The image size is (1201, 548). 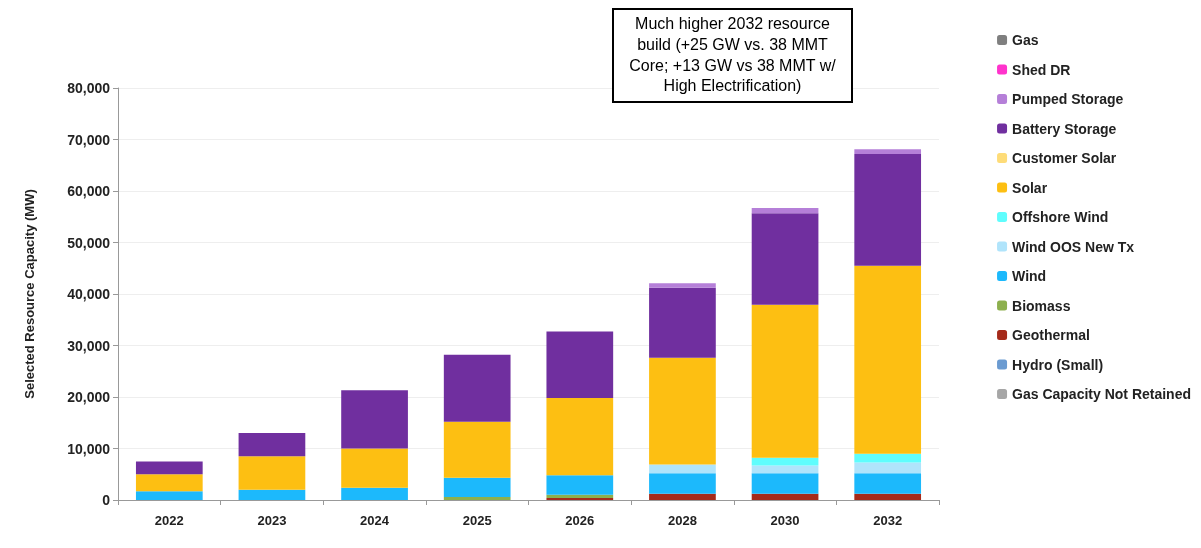 What do you see at coordinates (785, 520) in the screenshot?
I see `x-tick-label: 2030` at bounding box center [785, 520].